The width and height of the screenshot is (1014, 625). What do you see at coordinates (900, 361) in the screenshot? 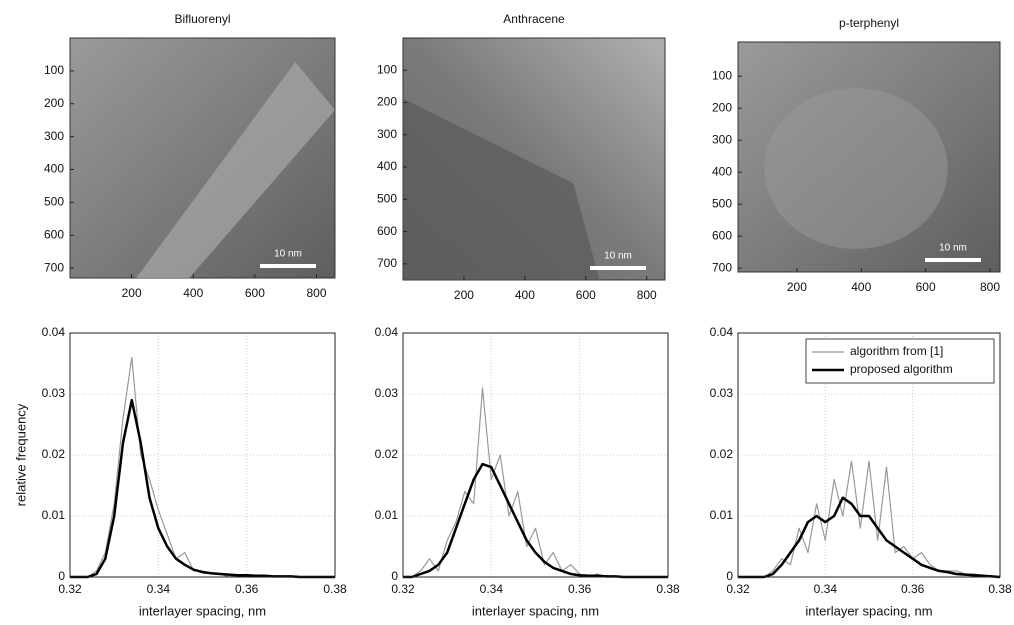
I see `legend-box` at bounding box center [900, 361].